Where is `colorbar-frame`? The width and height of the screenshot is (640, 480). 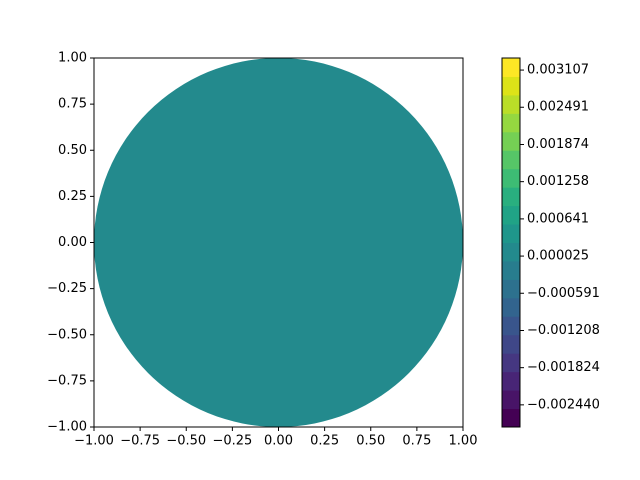 colorbar-frame is located at coordinates (511, 242).